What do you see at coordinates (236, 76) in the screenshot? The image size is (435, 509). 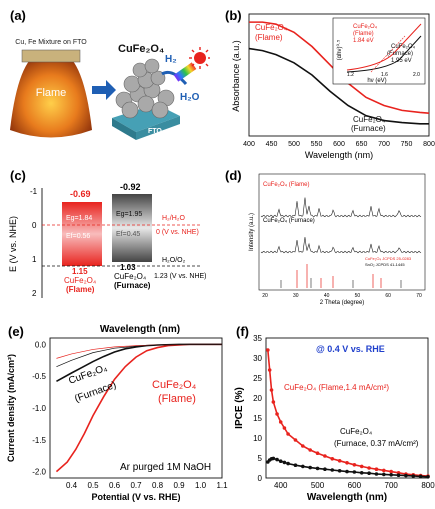 I see `ylabel-b: Absorbance (a.u.)` at bounding box center [236, 76].